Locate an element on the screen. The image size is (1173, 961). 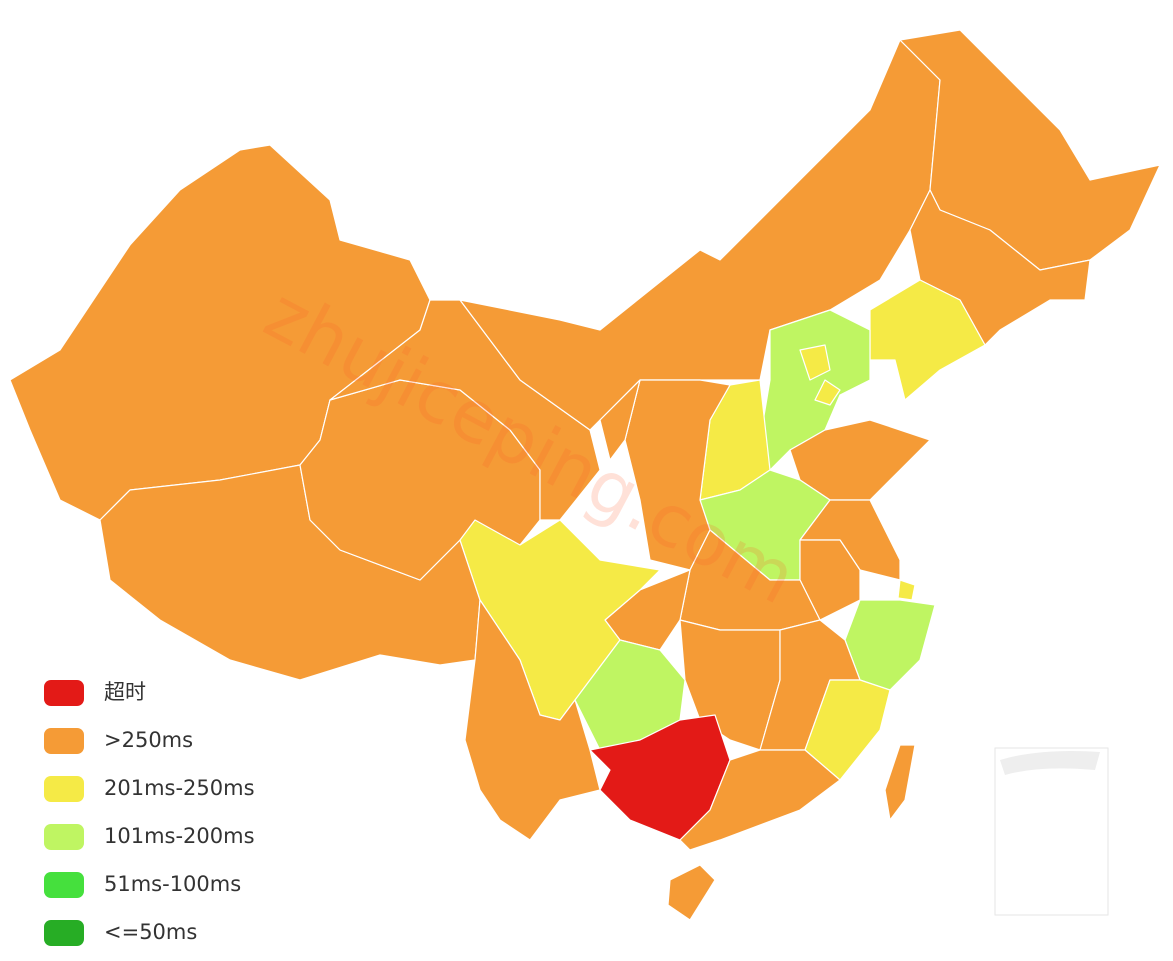
beijing is located at coordinates (815, 362).